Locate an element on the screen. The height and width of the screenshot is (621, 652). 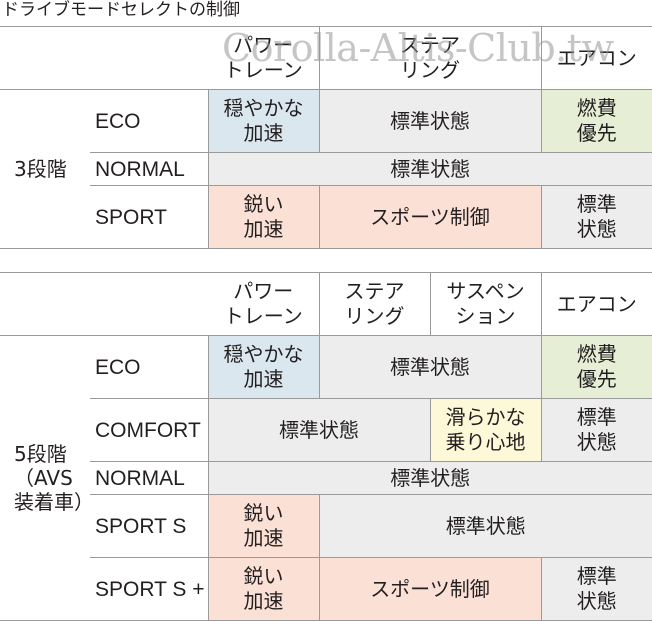
header-suspension: サスペン ション is located at coordinates (486, 304).